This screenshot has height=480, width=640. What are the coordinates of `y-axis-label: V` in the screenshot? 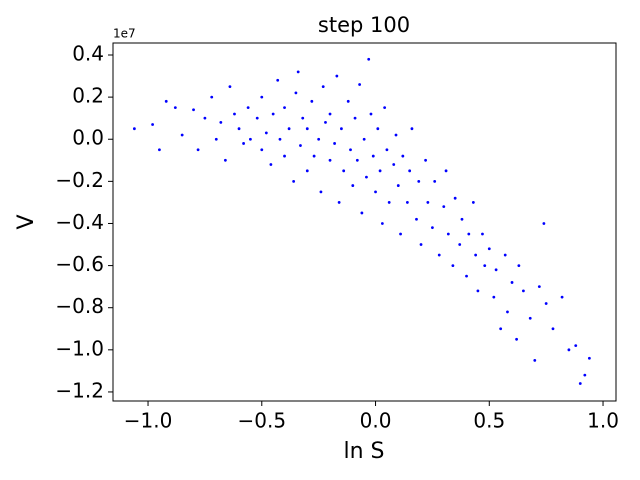 It's located at (26, 221).